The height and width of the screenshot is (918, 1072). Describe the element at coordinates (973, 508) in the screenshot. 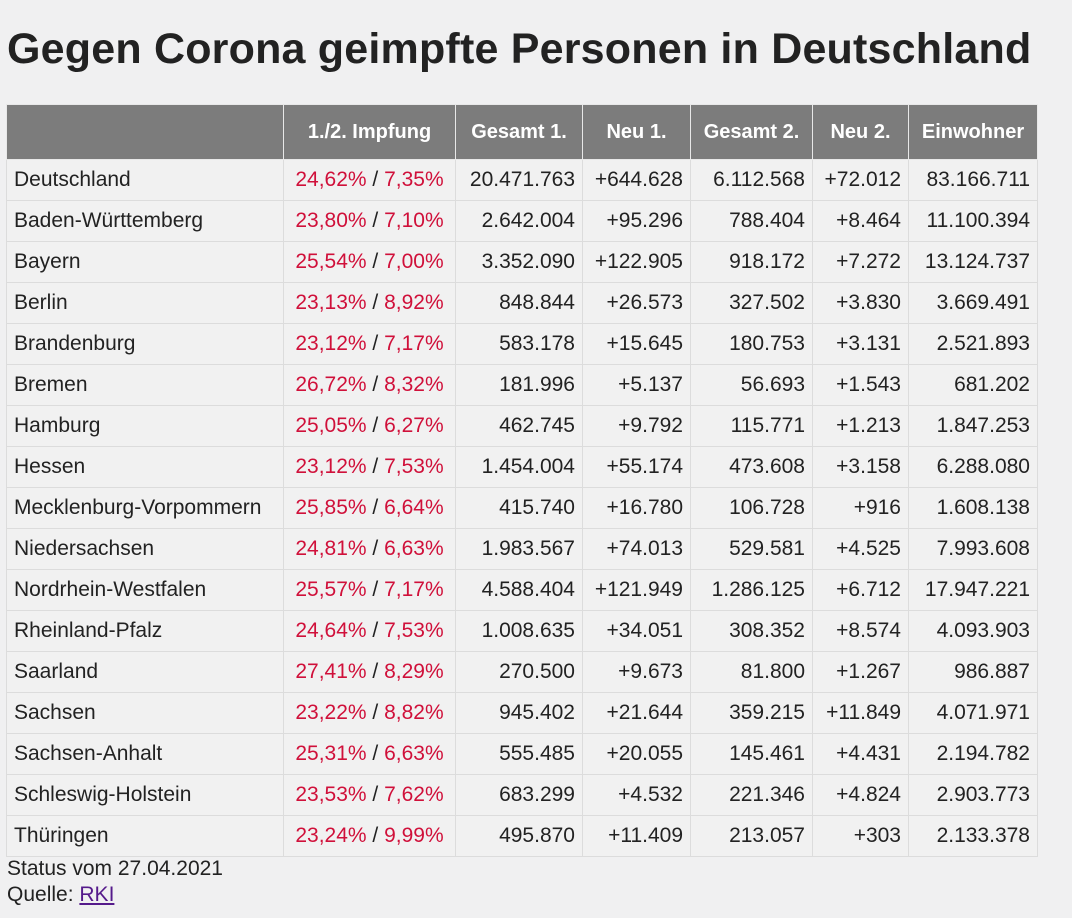

I see `cell-einwohner: 1.608.138` at that location.